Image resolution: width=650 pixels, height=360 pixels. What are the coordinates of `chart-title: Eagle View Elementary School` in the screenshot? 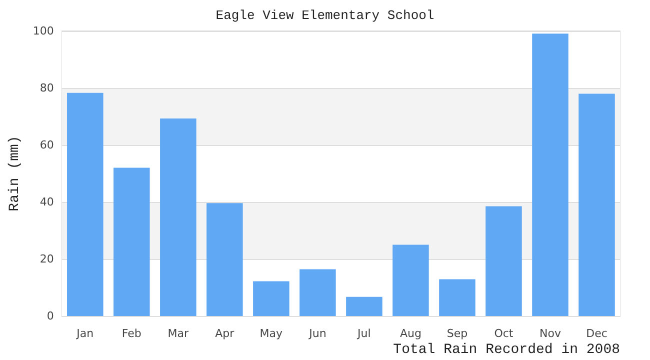 It's located at (325, 15).